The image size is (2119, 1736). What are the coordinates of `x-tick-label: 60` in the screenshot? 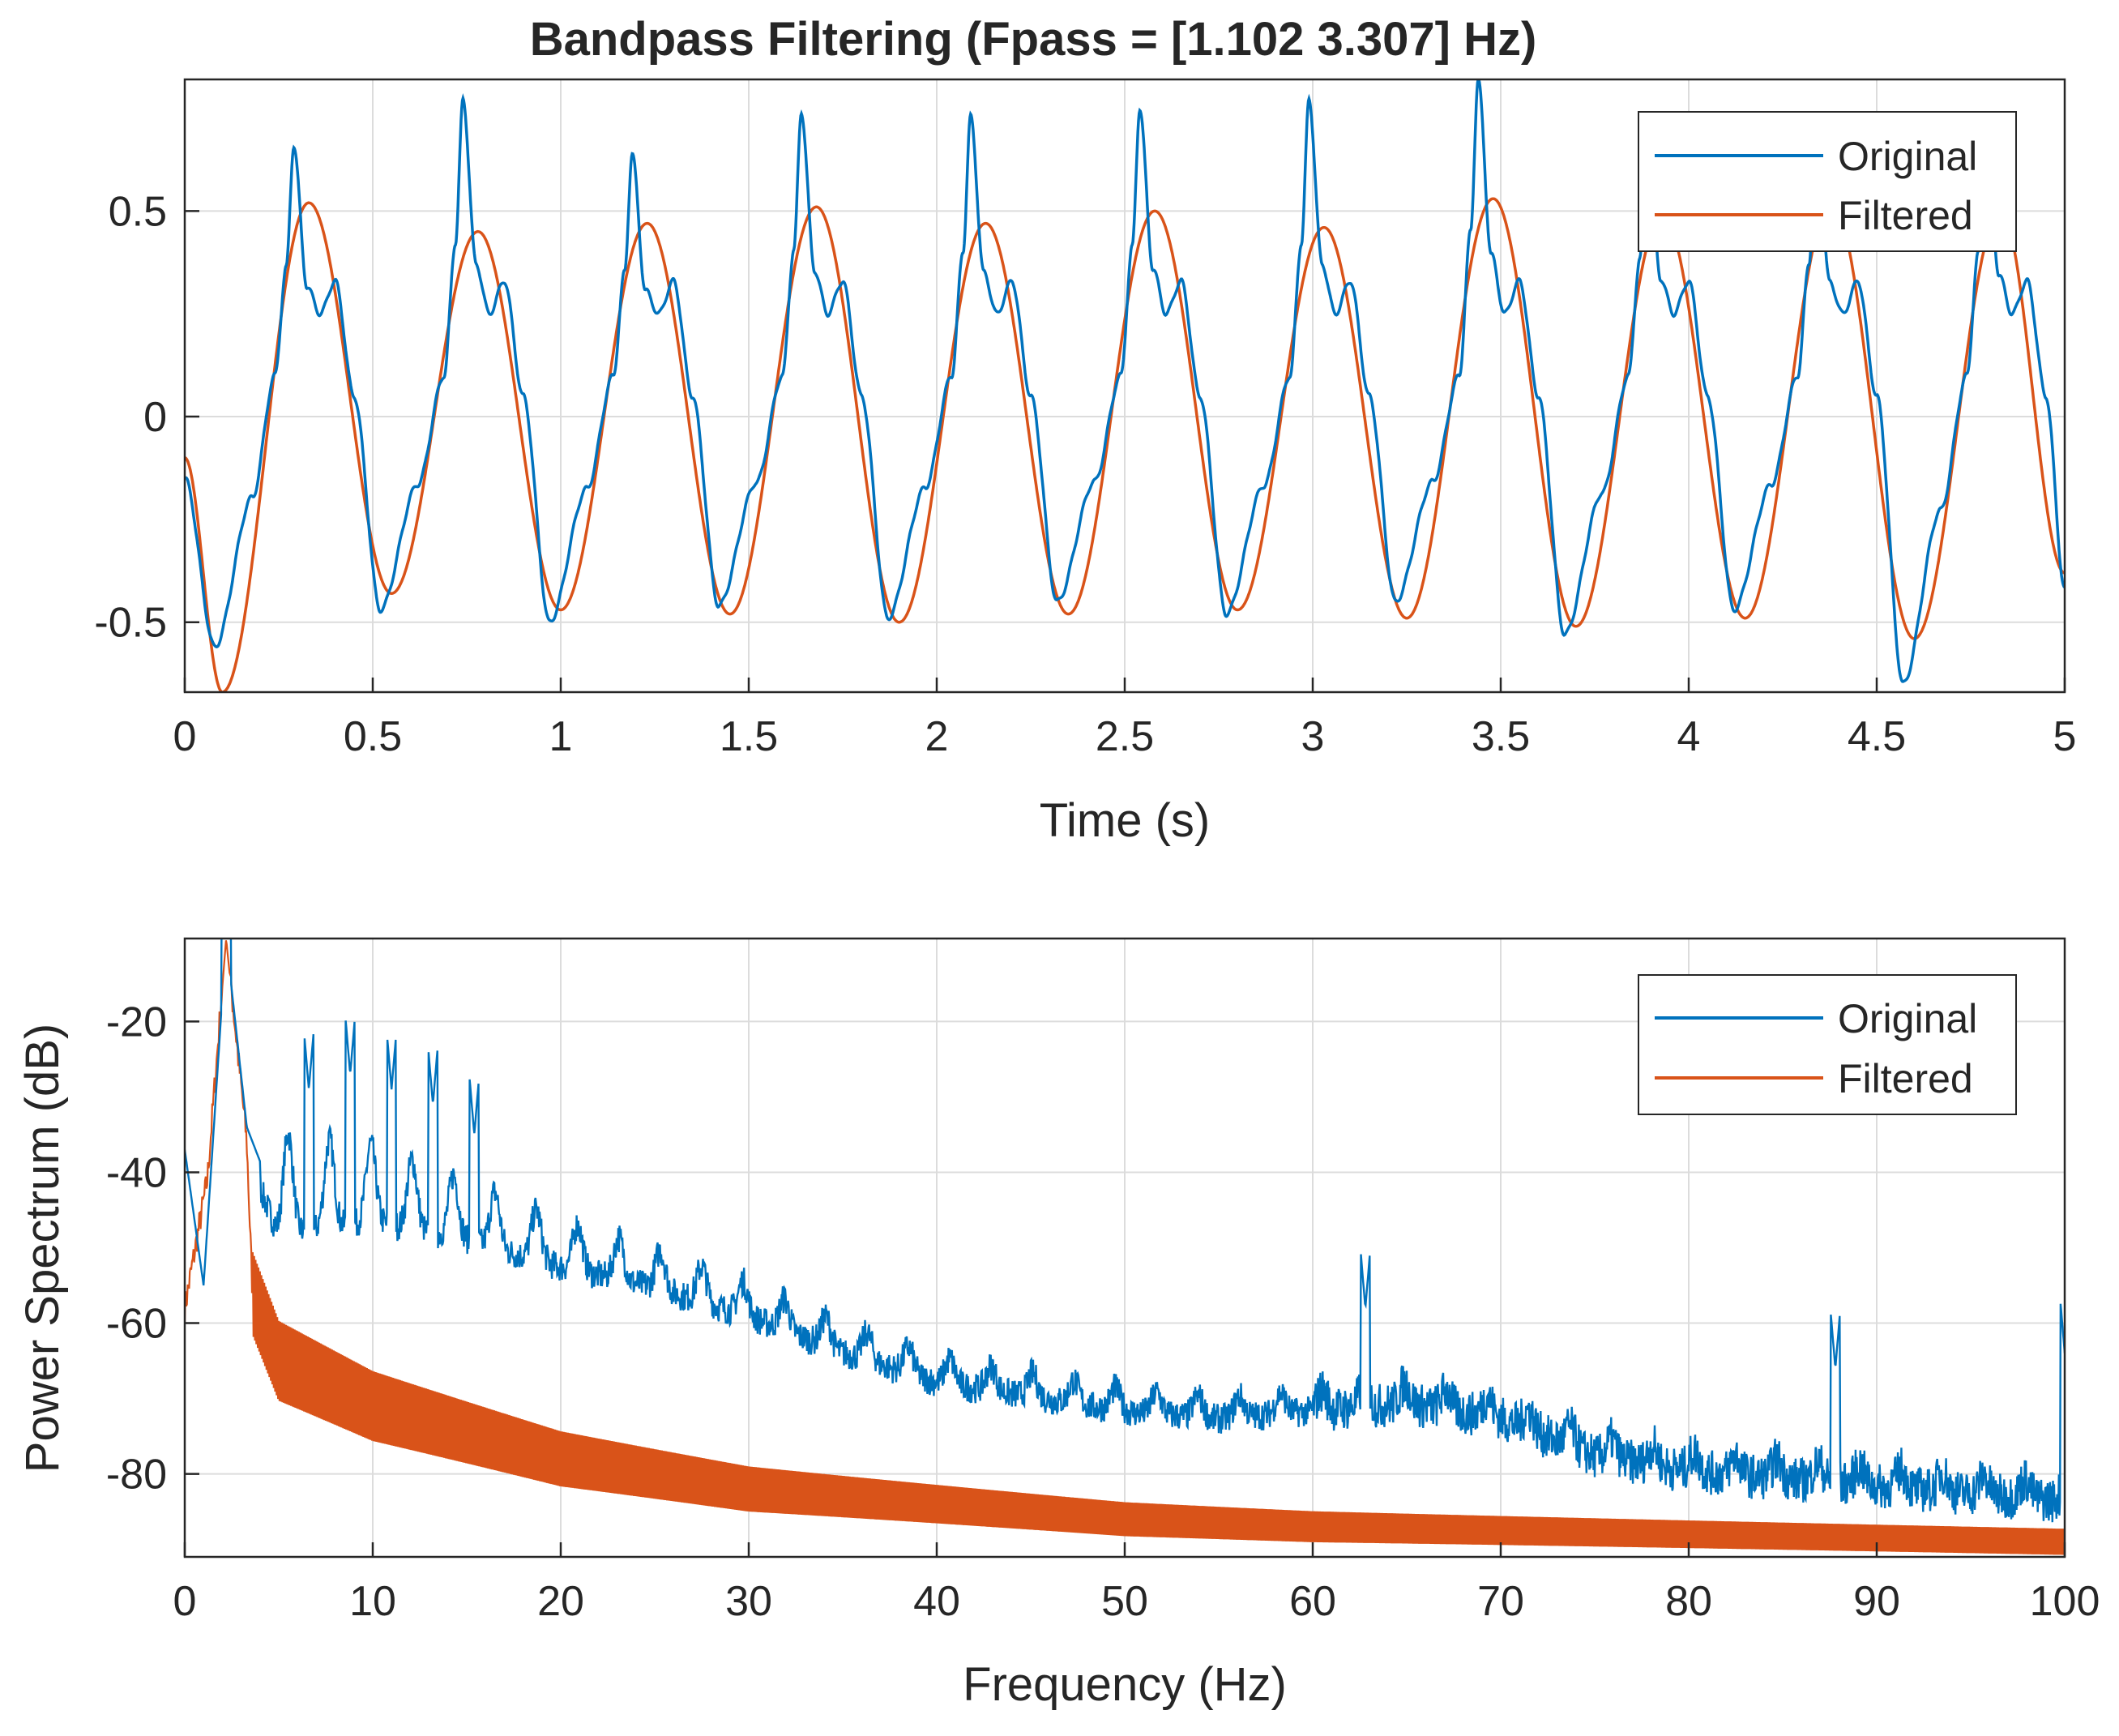 It's located at (1312, 1601).